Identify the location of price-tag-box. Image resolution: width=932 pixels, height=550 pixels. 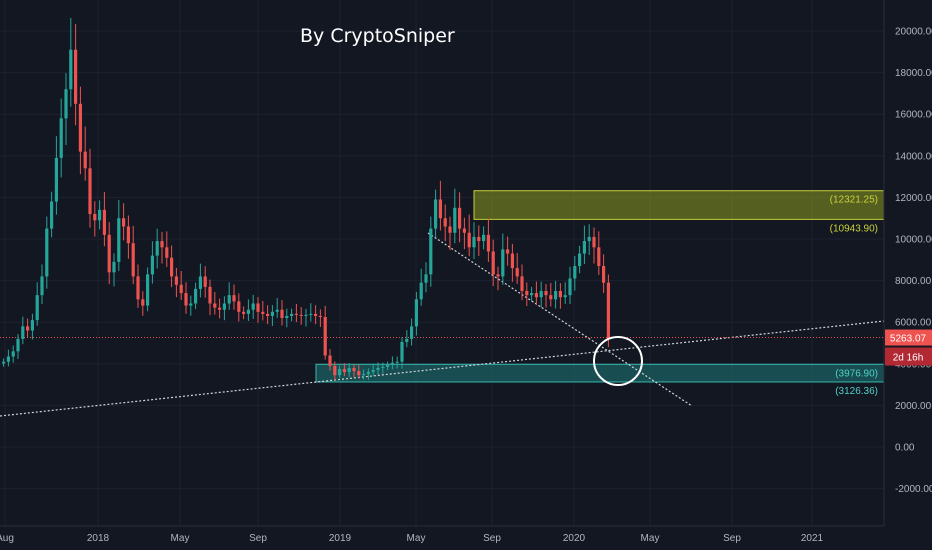
(908, 337).